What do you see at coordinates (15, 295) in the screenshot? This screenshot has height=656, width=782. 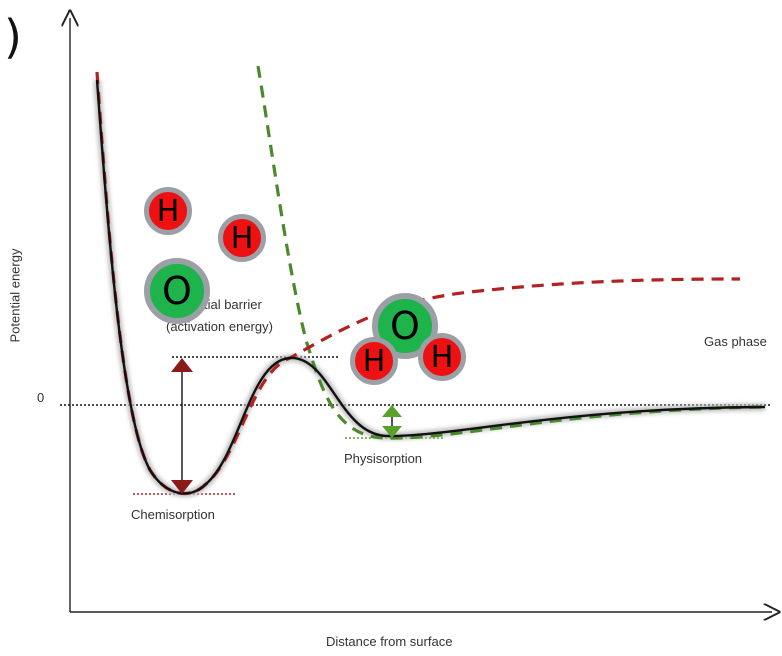 I see `y-axis-label: Potential energy` at bounding box center [15, 295].